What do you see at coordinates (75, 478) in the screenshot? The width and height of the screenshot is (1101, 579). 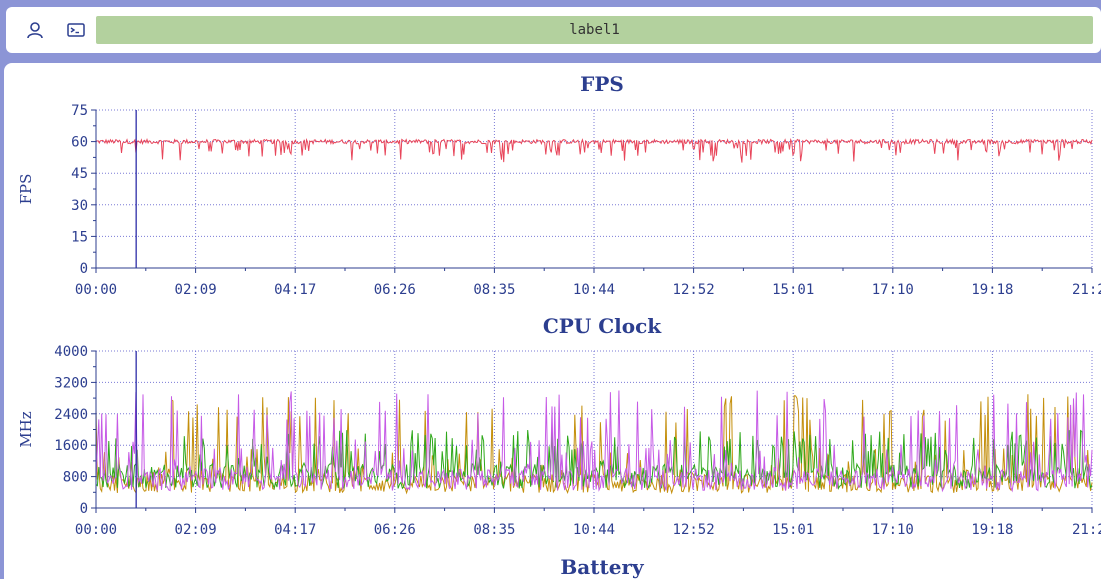 I see `y-tick-label: 800` at bounding box center [75, 478].